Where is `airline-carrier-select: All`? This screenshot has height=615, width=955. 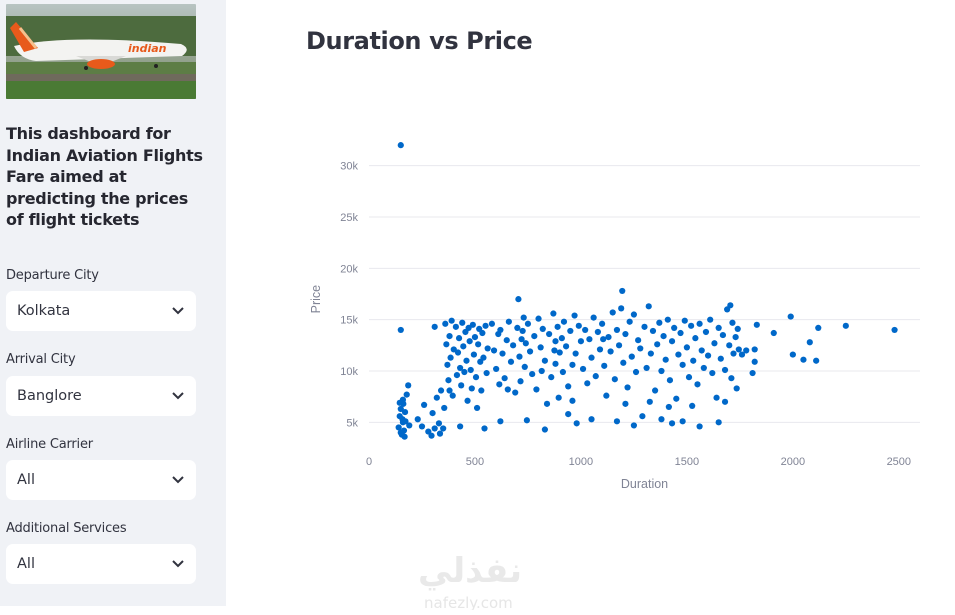
airline-carrier-select: All is located at coordinates (101, 480).